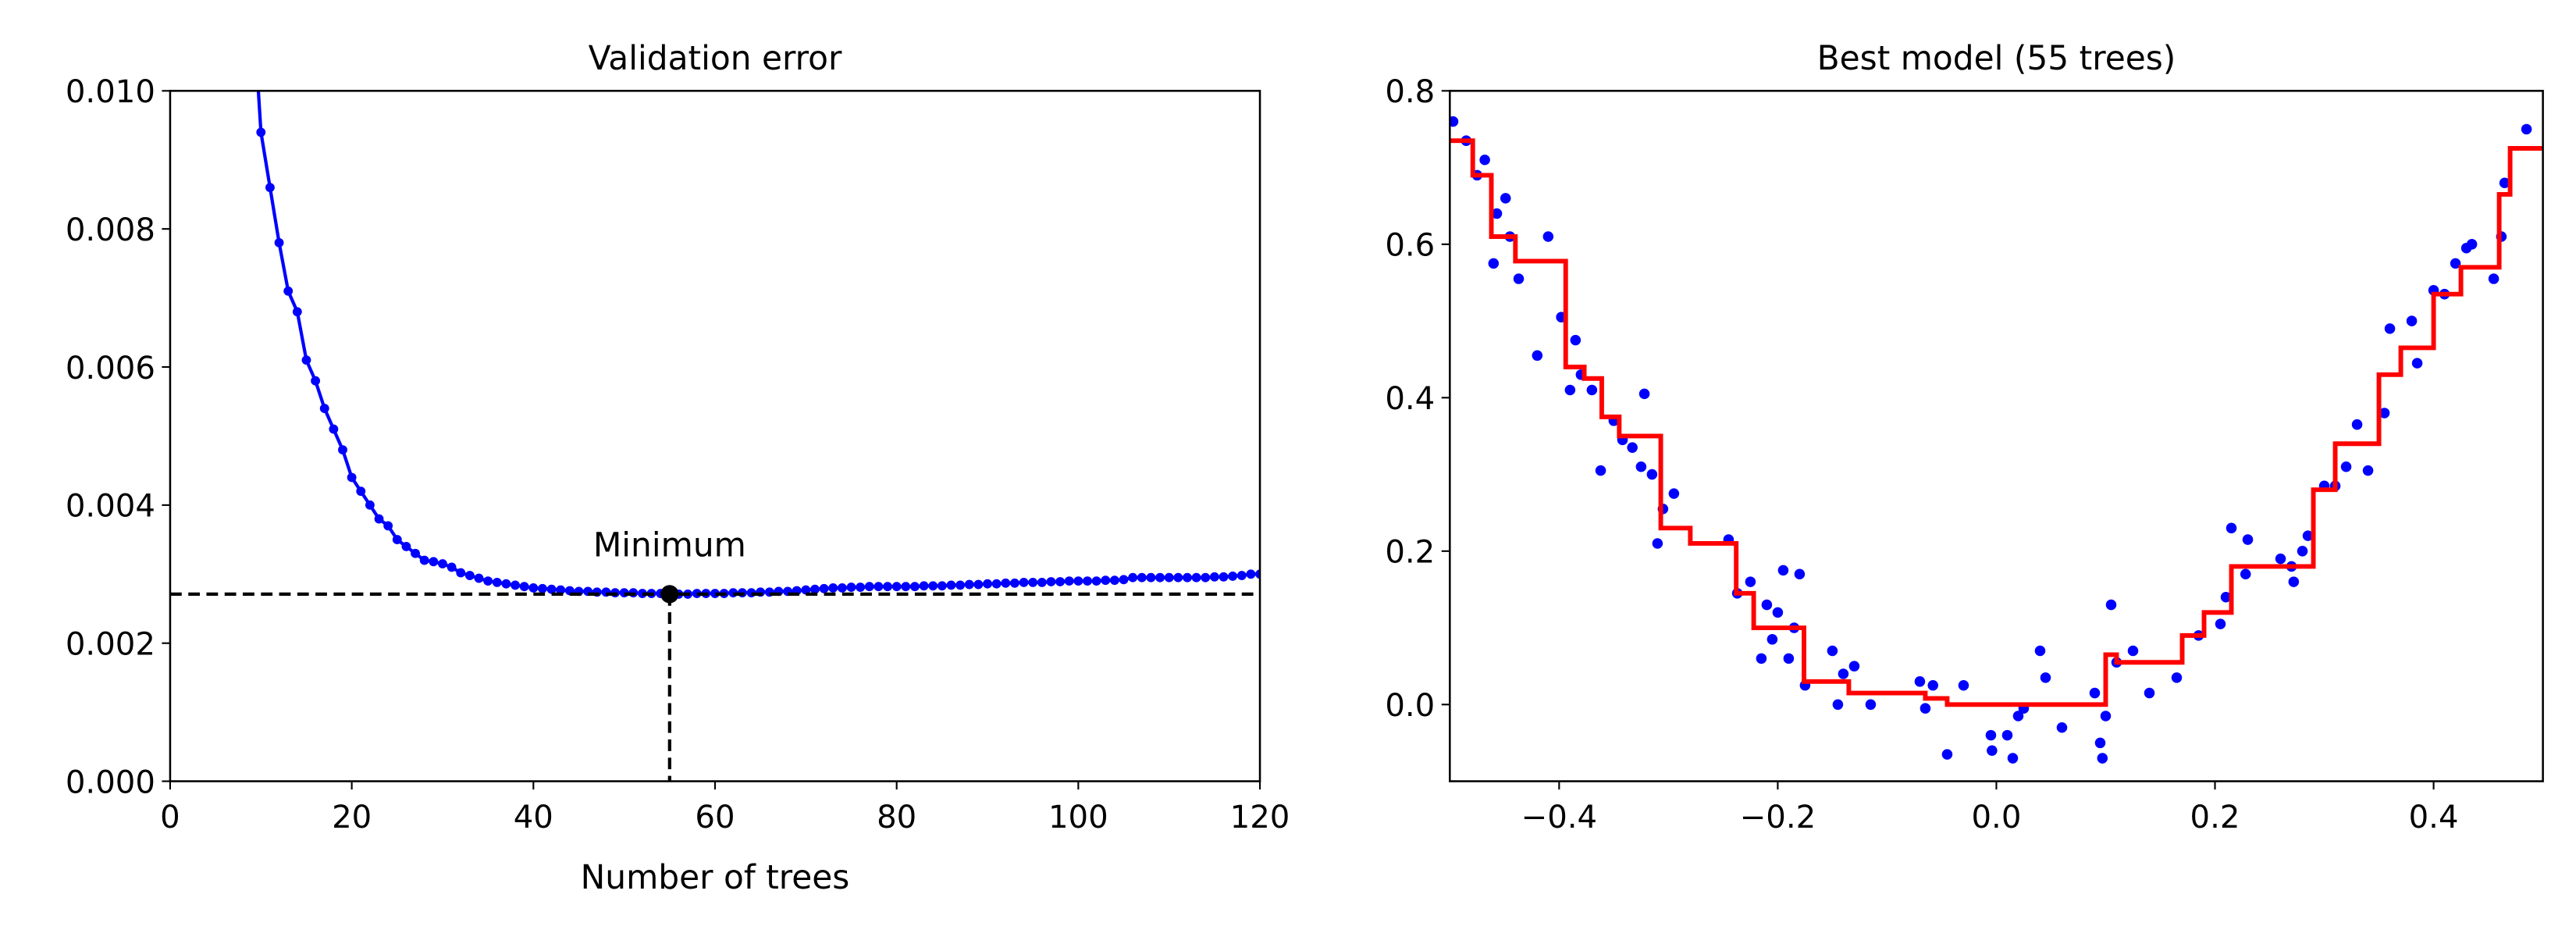 This screenshot has width=2576, height=937. I want to click on x-tick-label: 80, so click(896, 817).